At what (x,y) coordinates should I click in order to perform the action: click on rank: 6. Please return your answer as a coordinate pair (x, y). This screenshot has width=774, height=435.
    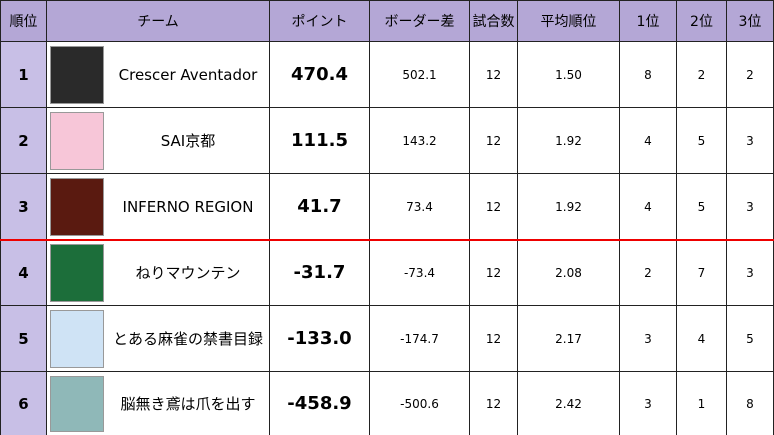
    Looking at the image, I should click on (23, 403).